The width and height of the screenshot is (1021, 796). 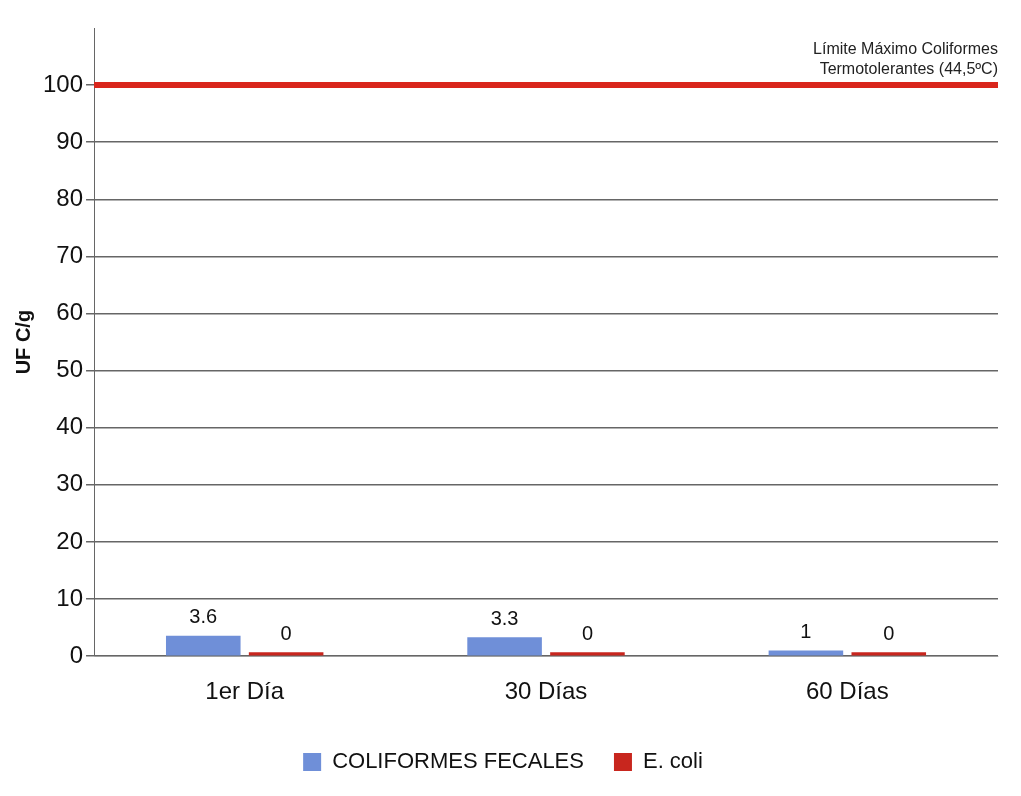 What do you see at coordinates (70, 426) in the screenshot?
I see `y-tick-label: 40` at bounding box center [70, 426].